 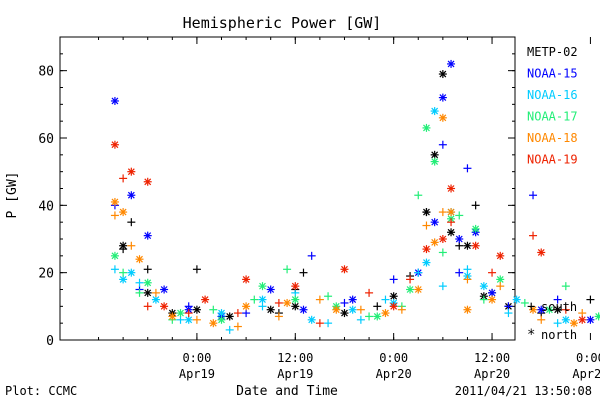 I want to click on marker-legend: + south * north, so click(x=552, y=321).